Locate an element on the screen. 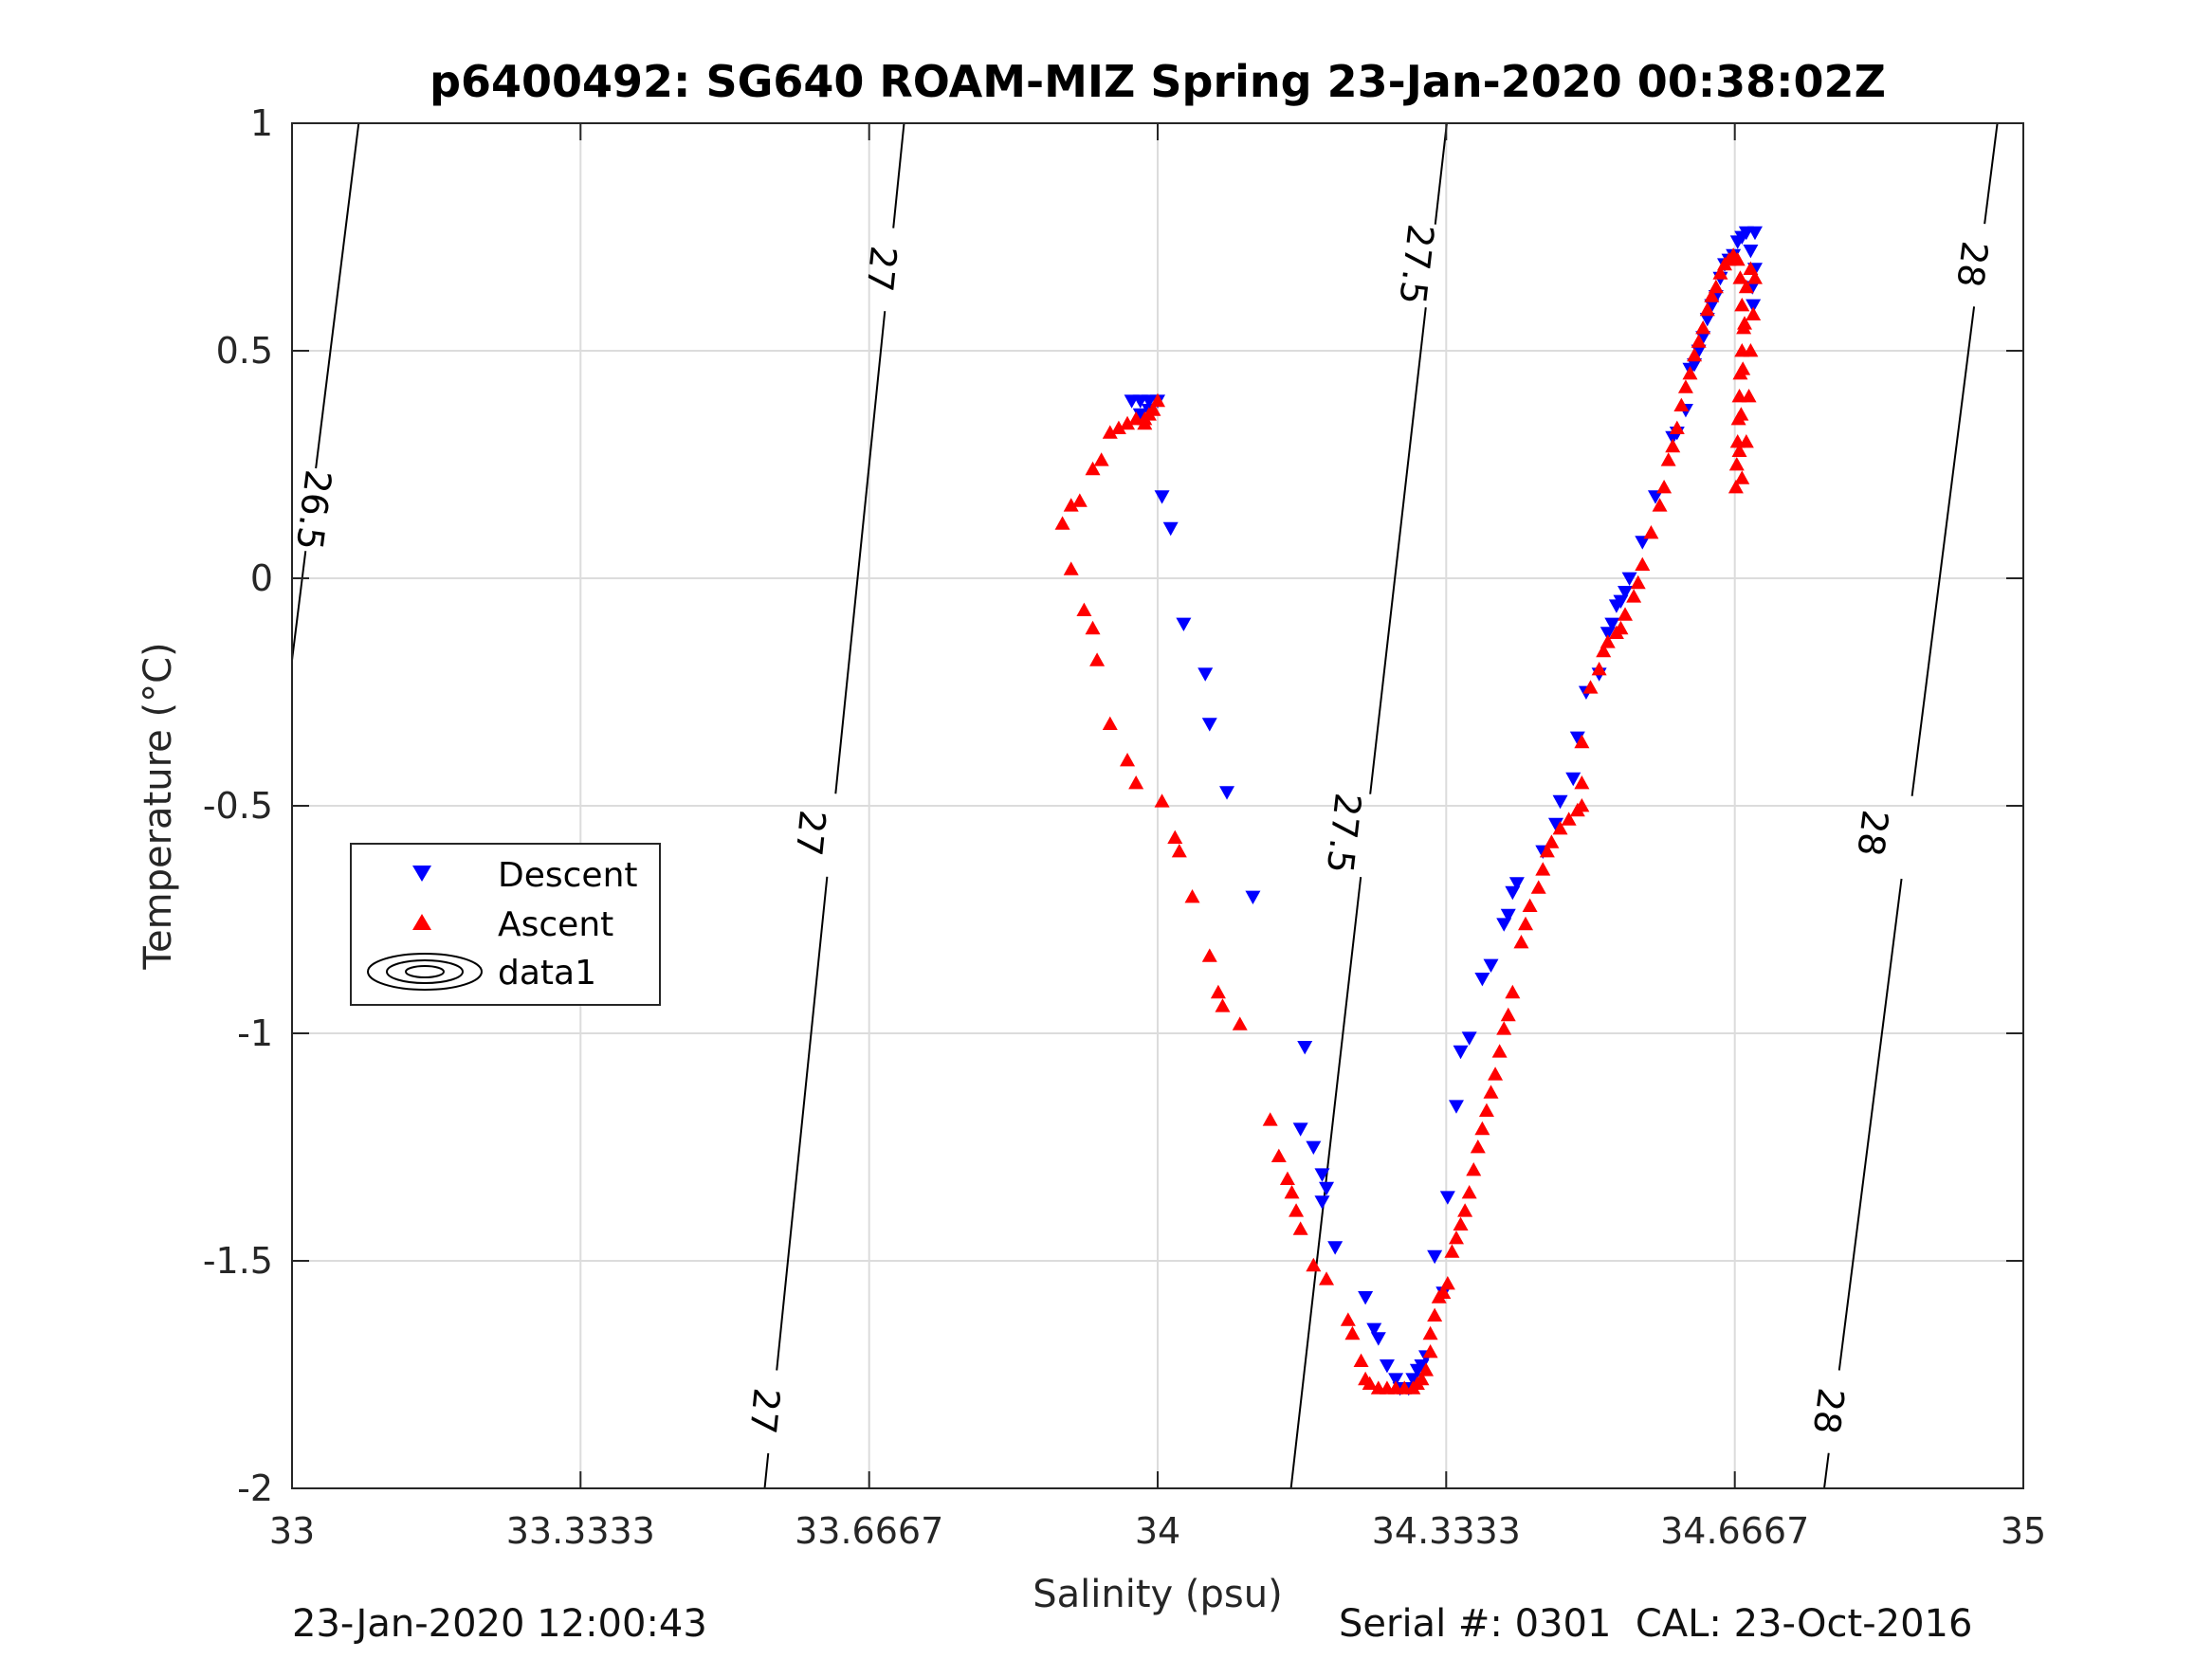 Image resolution: width=2212 pixels, height=1659 pixels. y-tick-label: -2 is located at coordinates (255, 1488).